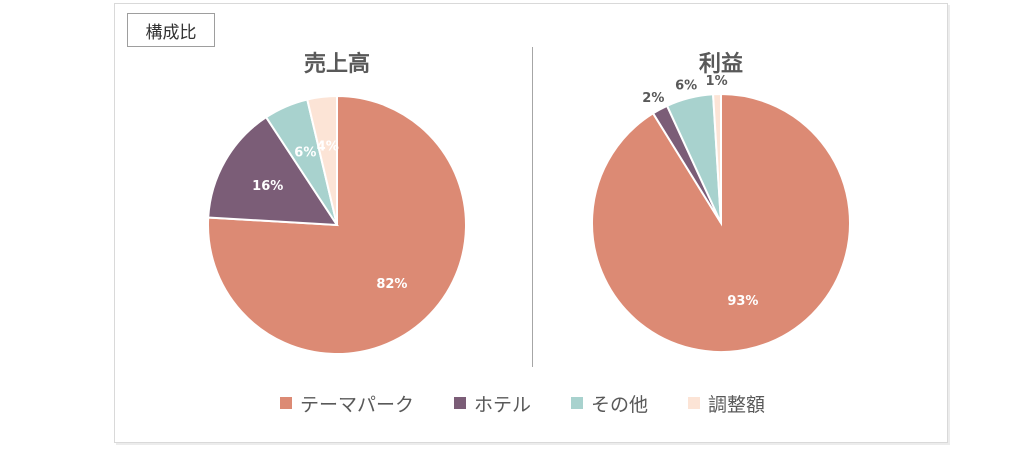 Image resolution: width=1024 pixels, height=450 pixels. What do you see at coordinates (717, 81) in the screenshot?
I see `pie-data-label: 1%` at bounding box center [717, 81].